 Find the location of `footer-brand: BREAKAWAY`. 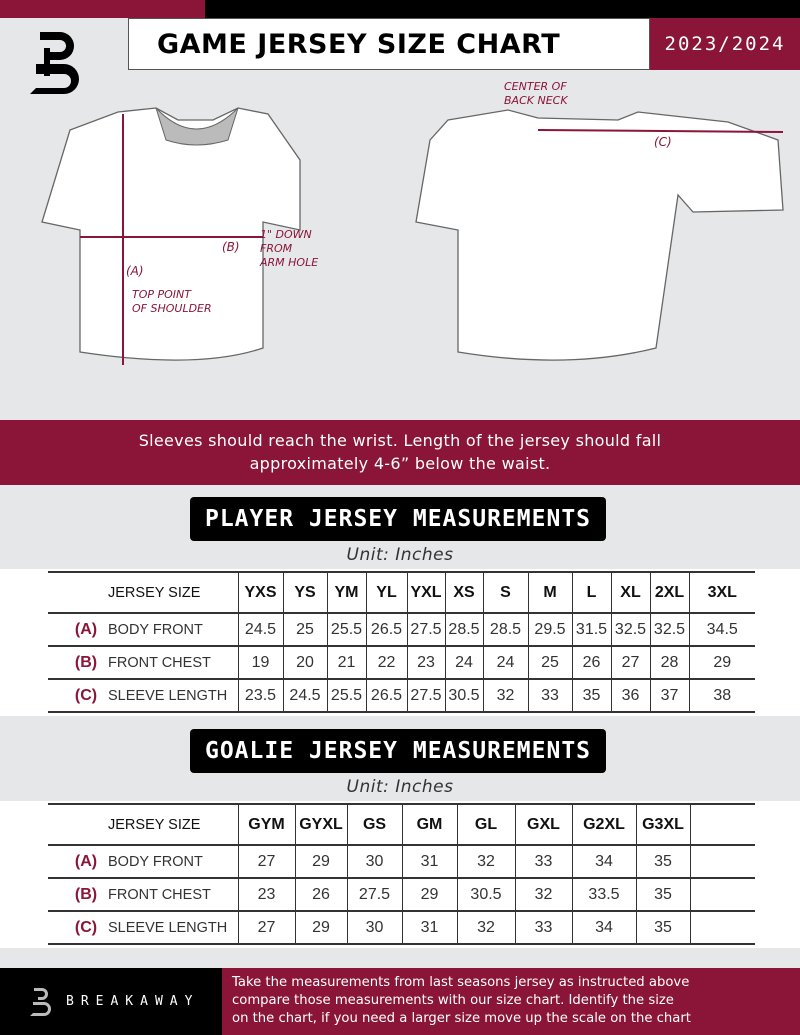

footer-brand: BREAKAWAY is located at coordinates (111, 1001).